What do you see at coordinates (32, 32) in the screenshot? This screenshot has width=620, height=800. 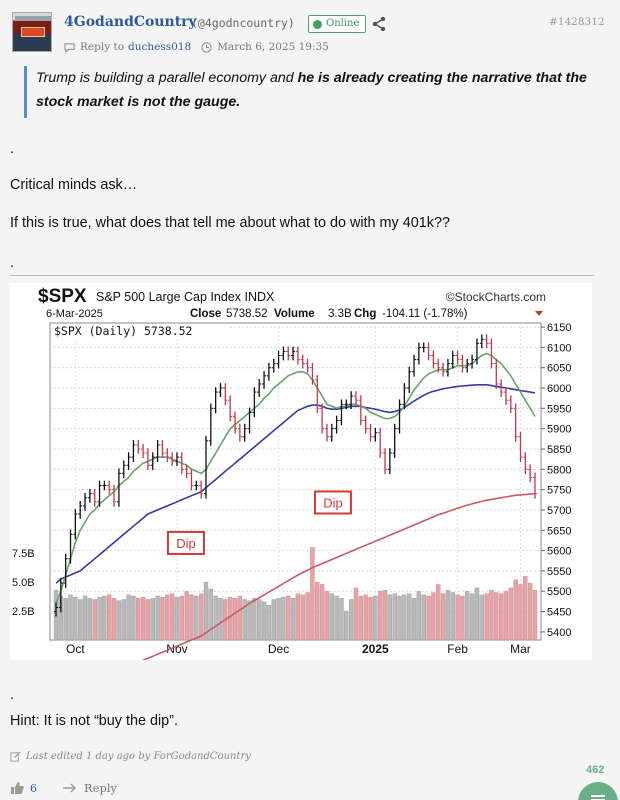 I see `avatar` at bounding box center [32, 32].